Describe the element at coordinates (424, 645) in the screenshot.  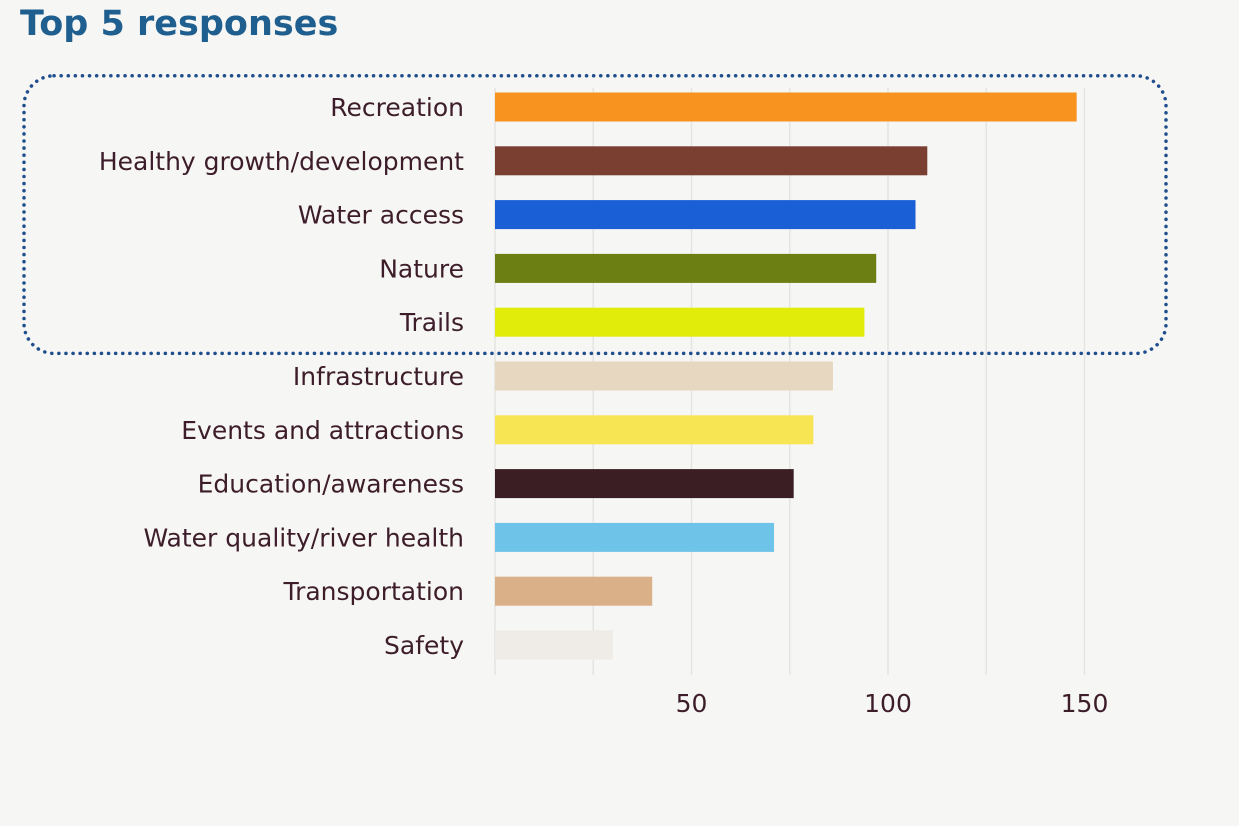
I see `category-label: Safety` at that location.